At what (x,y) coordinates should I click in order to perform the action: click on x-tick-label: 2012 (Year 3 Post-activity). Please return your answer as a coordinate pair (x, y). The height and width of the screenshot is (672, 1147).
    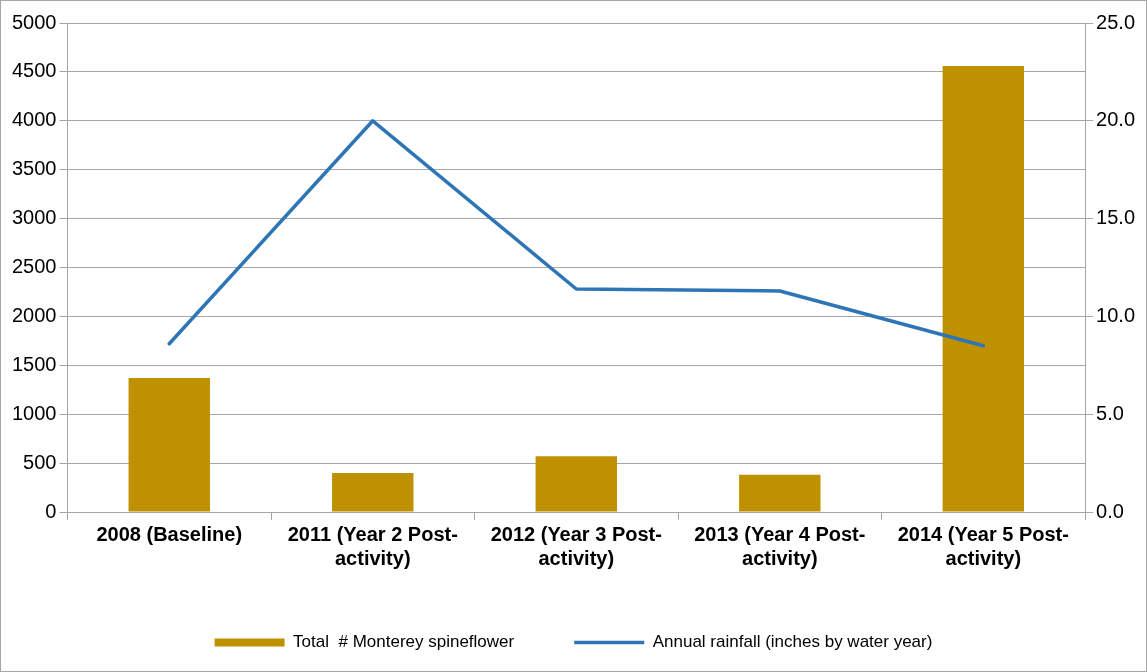
    Looking at the image, I should click on (576, 545).